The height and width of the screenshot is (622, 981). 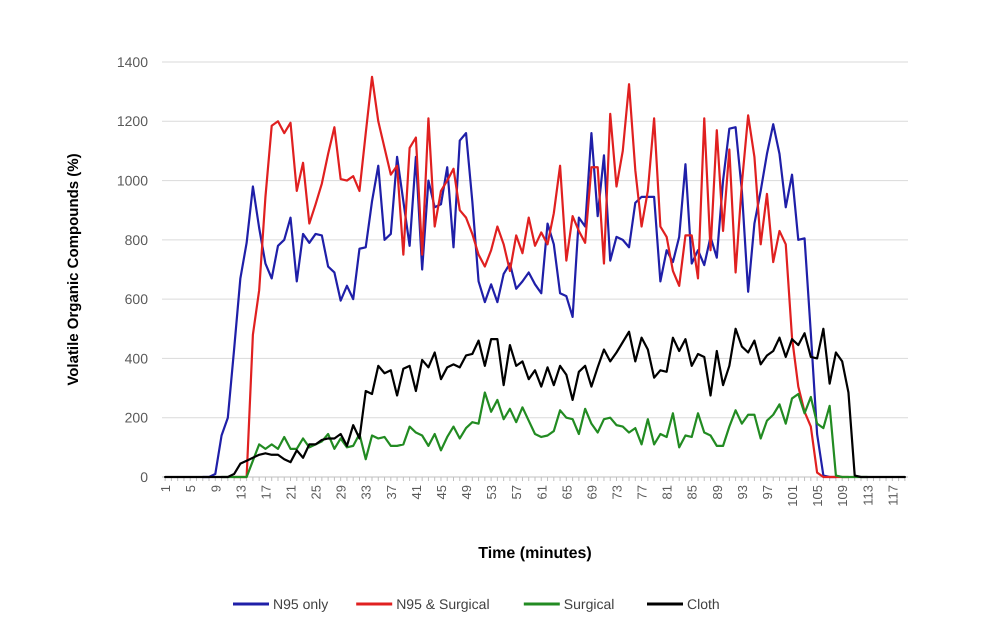 What do you see at coordinates (73, 269) in the screenshot?
I see `y-axis-title: Volatile Organic Compounds (%)` at bounding box center [73, 269].